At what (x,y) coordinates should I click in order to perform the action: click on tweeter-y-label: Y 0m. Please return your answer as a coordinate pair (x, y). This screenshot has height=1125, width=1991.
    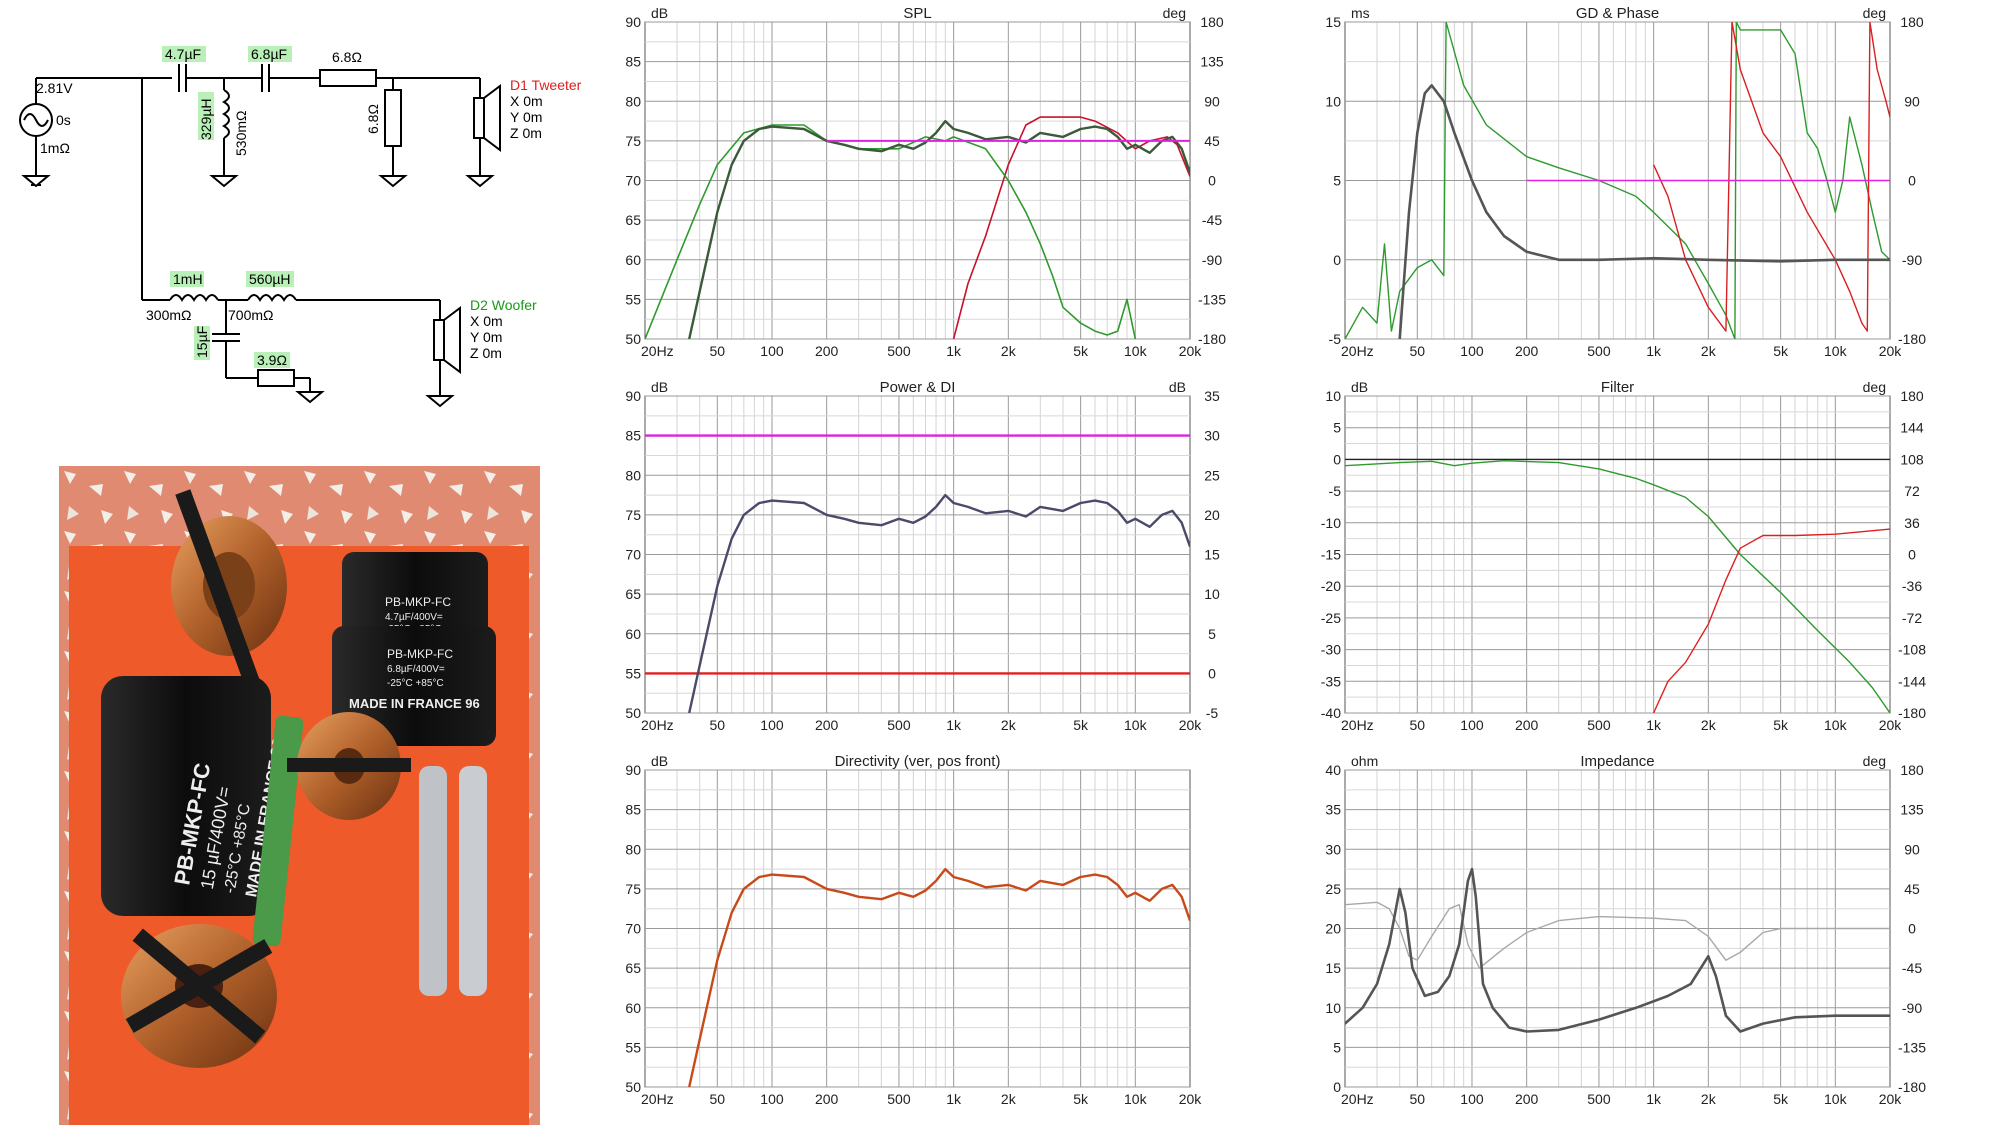
    Looking at the image, I should click on (526, 117).